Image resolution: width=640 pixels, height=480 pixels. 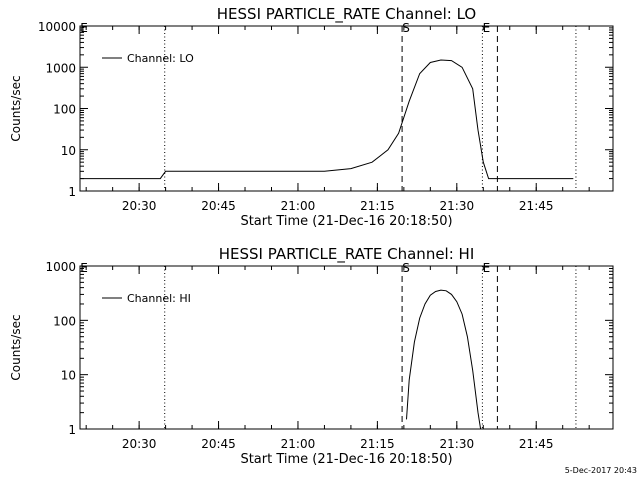 I want to click on y-tick-label-1: 1, so click(x=72, y=192).